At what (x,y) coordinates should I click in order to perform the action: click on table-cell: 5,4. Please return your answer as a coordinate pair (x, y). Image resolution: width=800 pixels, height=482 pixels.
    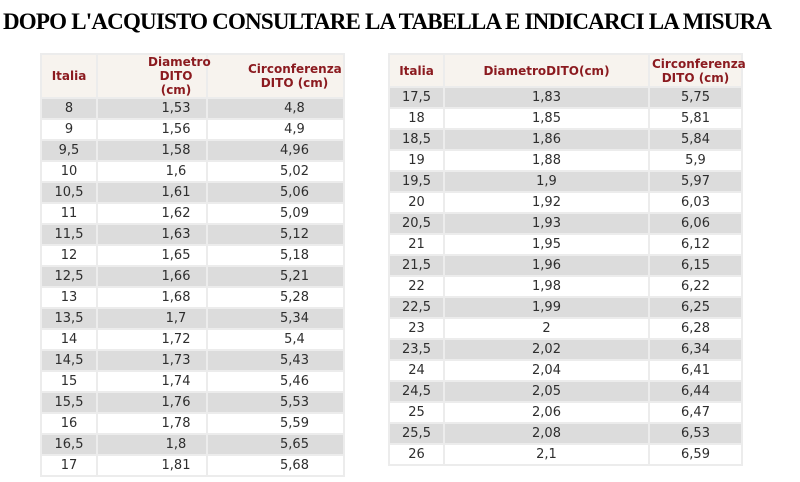
    Looking at the image, I should click on (275, 339).